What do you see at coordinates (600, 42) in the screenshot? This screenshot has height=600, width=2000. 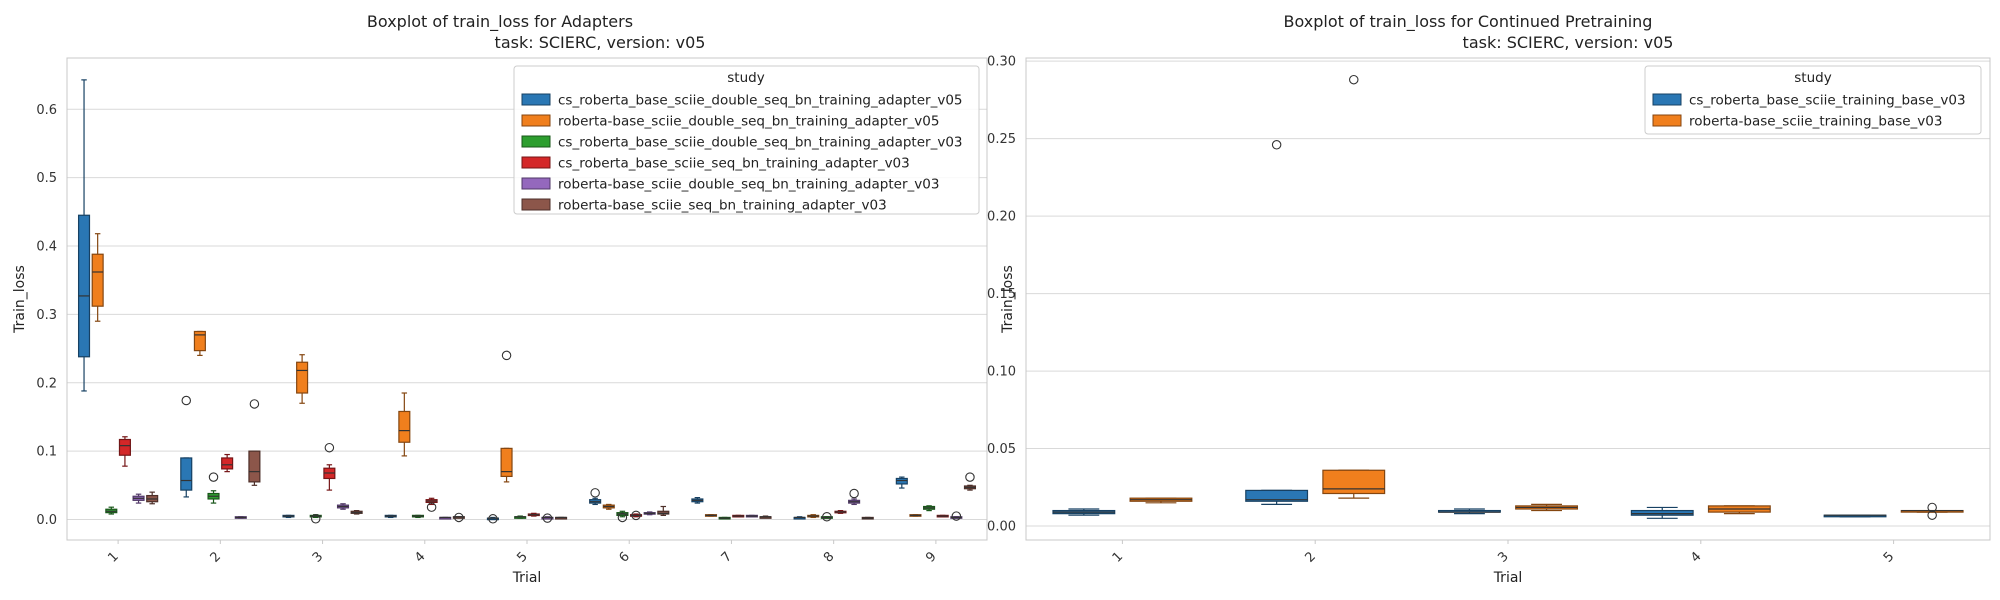 I see `chart-subtitle: task: SCIERC, version: v05` at bounding box center [600, 42].